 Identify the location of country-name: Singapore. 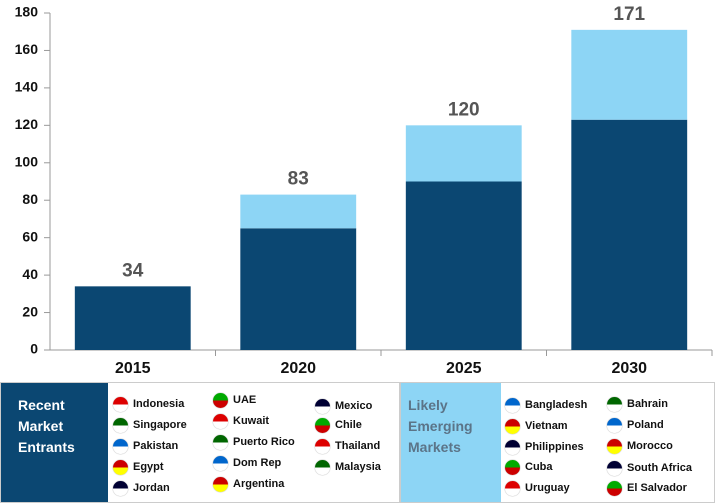
(160, 425).